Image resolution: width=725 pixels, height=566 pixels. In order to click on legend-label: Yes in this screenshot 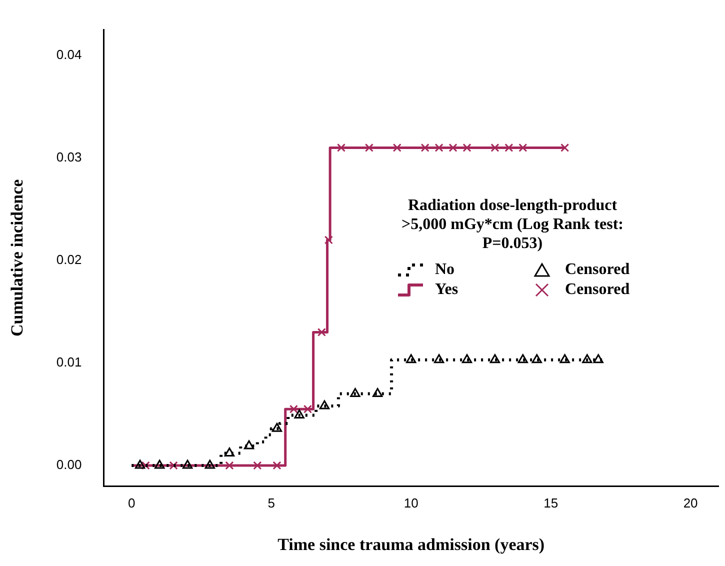, I will do `click(446, 290)`.